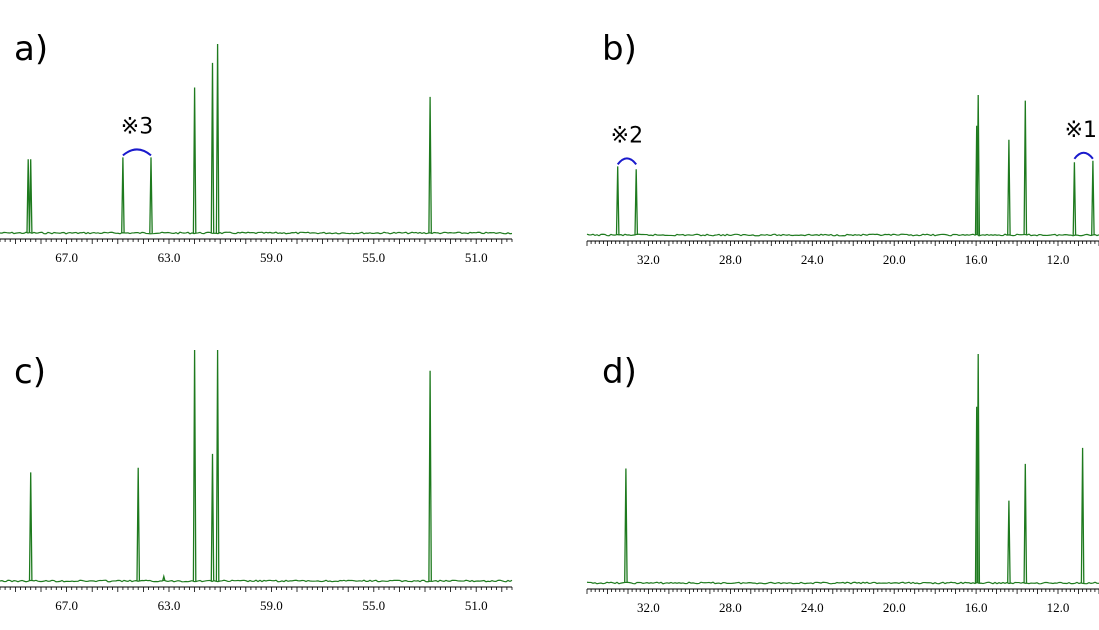 Image resolution: width=1099 pixels, height=630 pixels. What do you see at coordinates (1081, 130) in the screenshot?
I see `annotation-label: ※1` at bounding box center [1081, 130].